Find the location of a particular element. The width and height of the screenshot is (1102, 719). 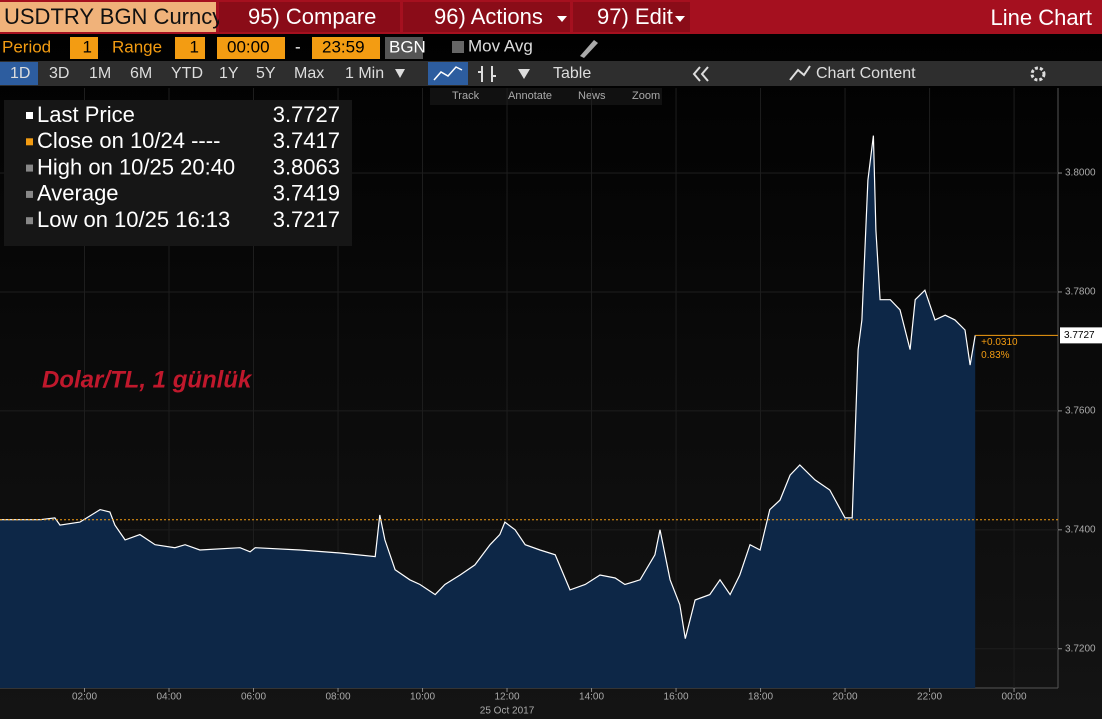

tool: Annotate is located at coordinates (530, 96).